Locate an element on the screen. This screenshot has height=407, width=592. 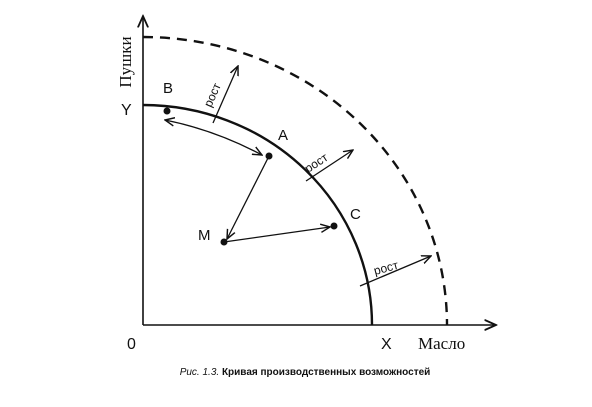
arrow-a-b is located at coordinates (213, 137).